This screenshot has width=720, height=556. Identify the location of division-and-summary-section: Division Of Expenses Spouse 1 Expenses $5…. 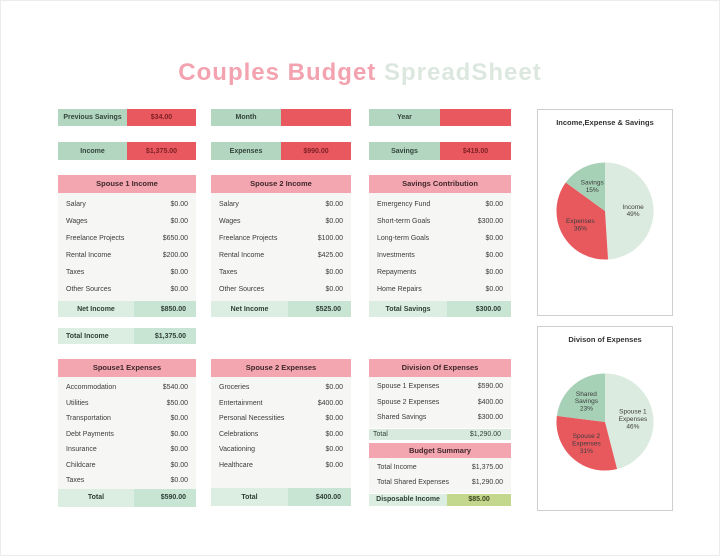
(440, 432).